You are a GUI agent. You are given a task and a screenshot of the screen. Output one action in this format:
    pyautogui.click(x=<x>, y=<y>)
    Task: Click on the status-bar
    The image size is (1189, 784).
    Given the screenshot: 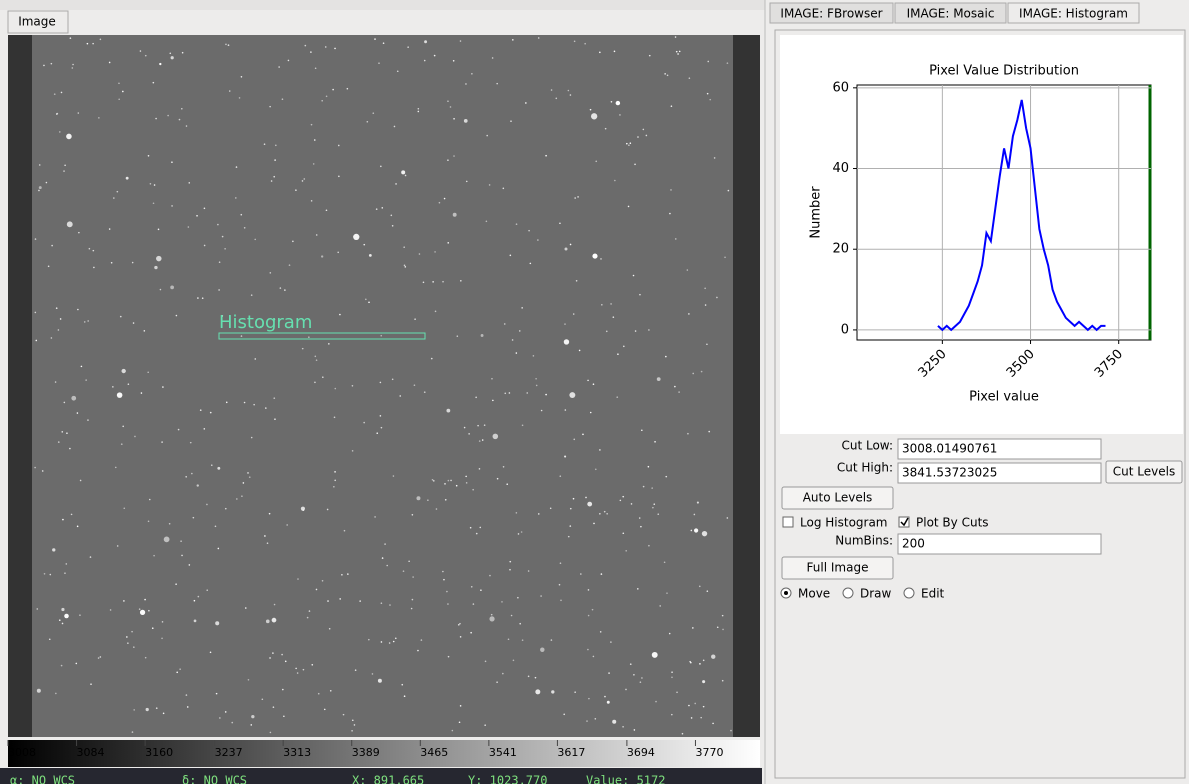 What is the action you would take?
    pyautogui.click(x=381, y=776)
    